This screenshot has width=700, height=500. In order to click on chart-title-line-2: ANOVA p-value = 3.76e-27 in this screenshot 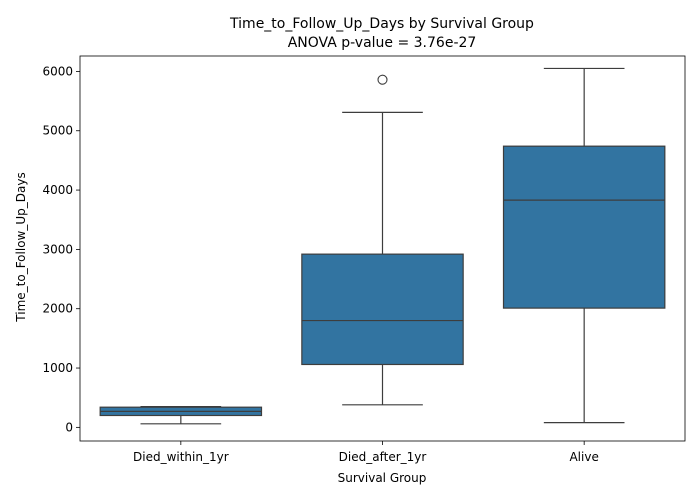, I will do `click(382, 43)`.